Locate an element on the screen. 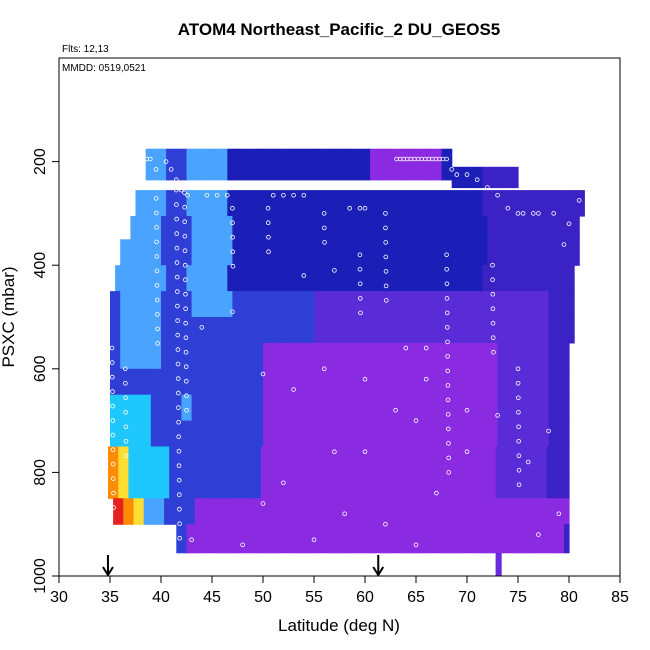  y-tick-label: 400 is located at coordinates (40, 265).